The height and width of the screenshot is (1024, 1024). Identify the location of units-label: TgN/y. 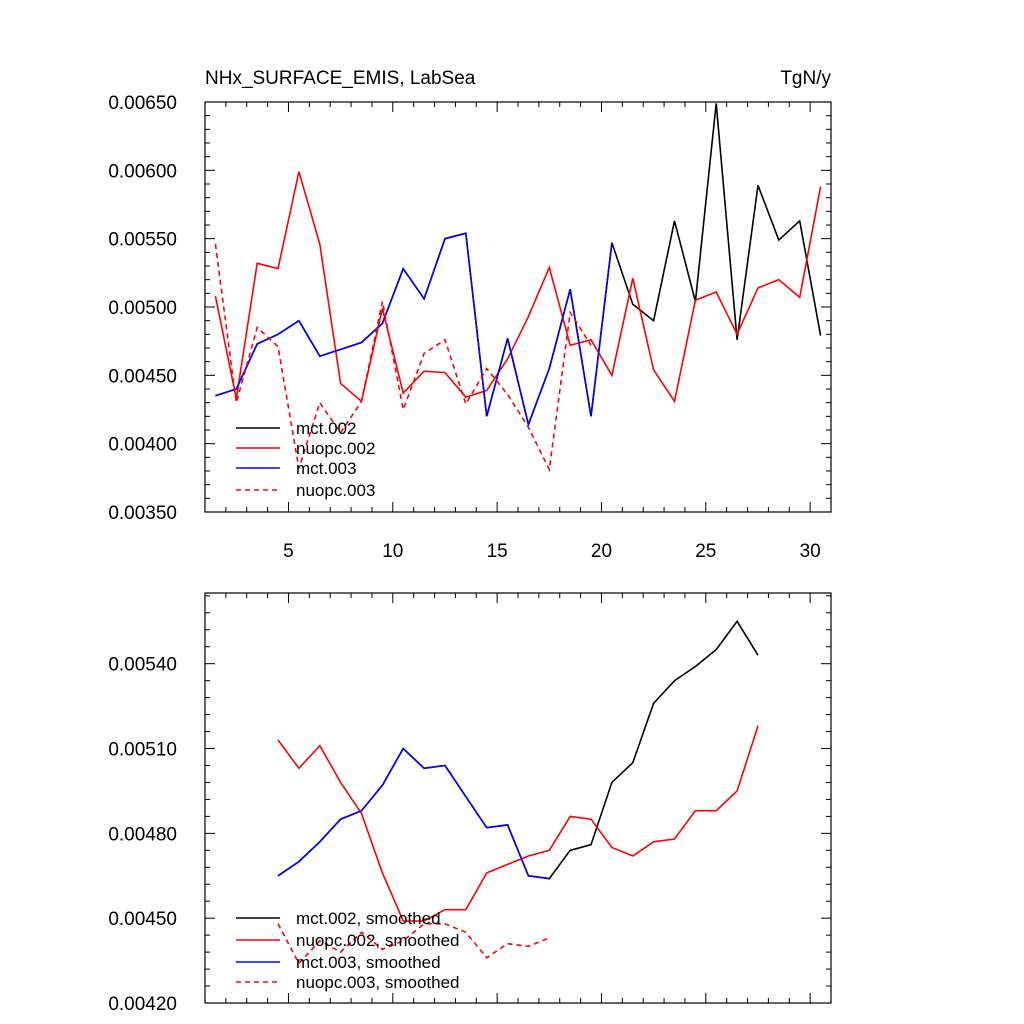
(805, 78).